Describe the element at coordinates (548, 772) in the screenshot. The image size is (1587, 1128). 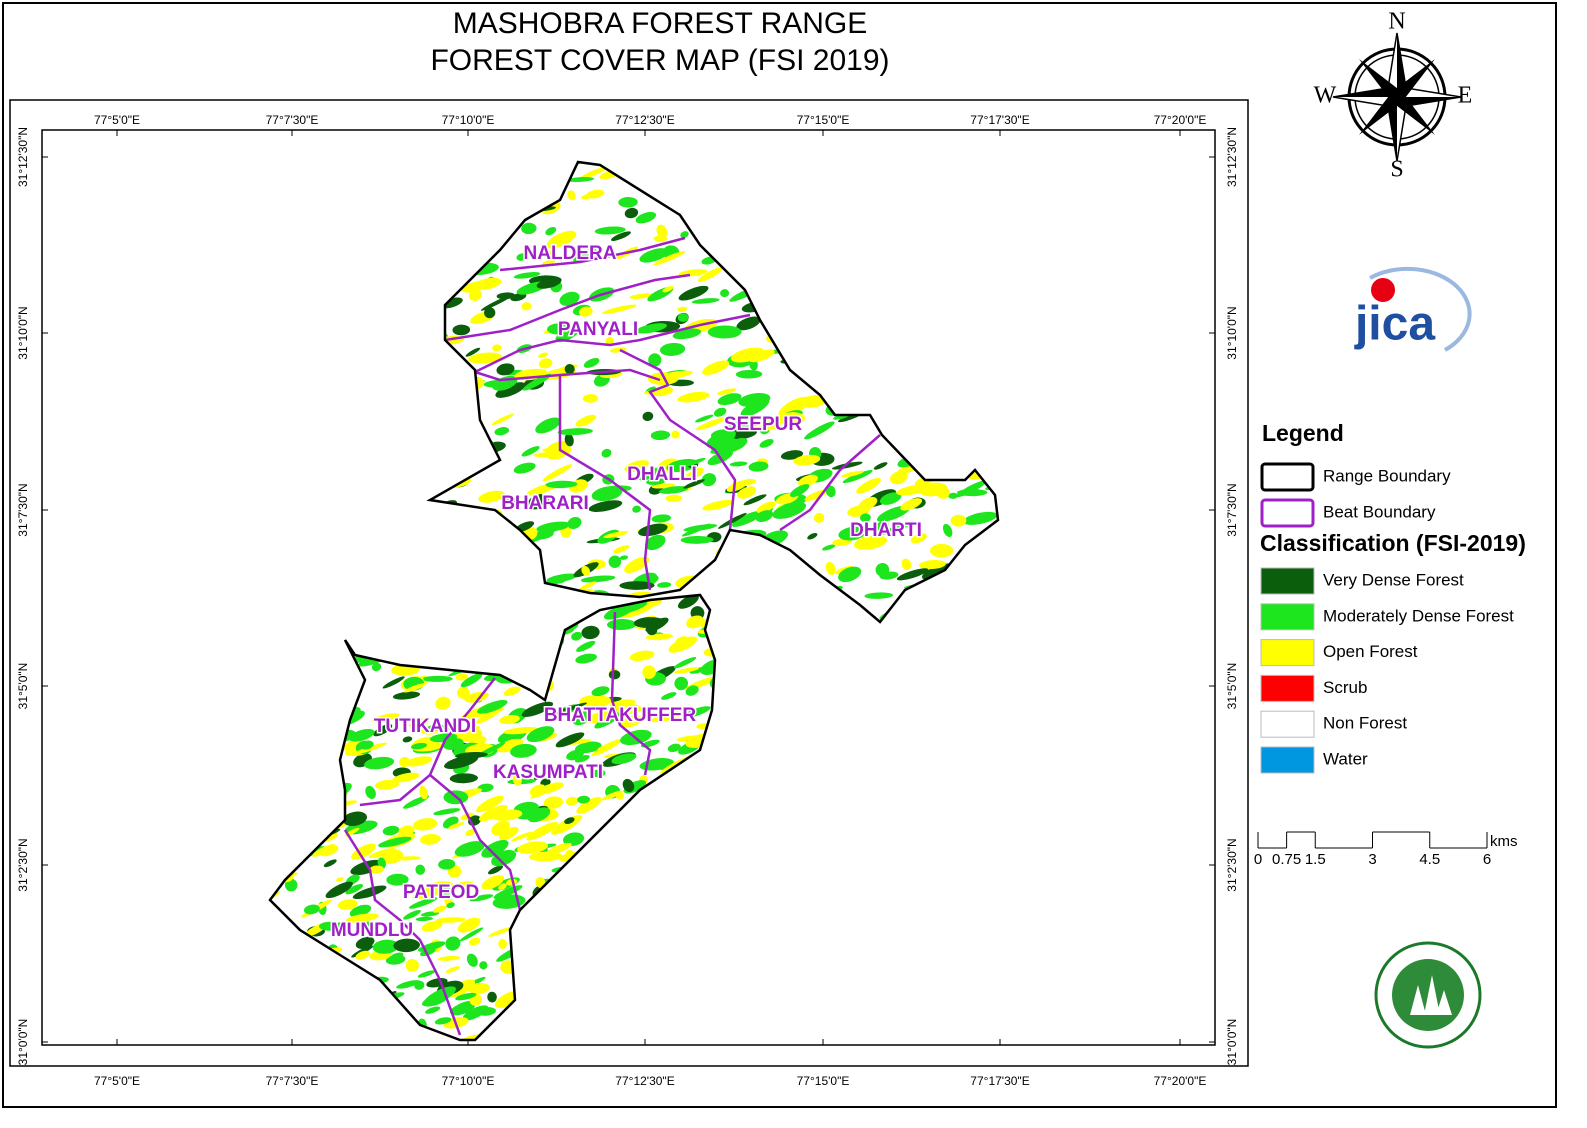
I see `beat-label: KASUMPATI` at that location.